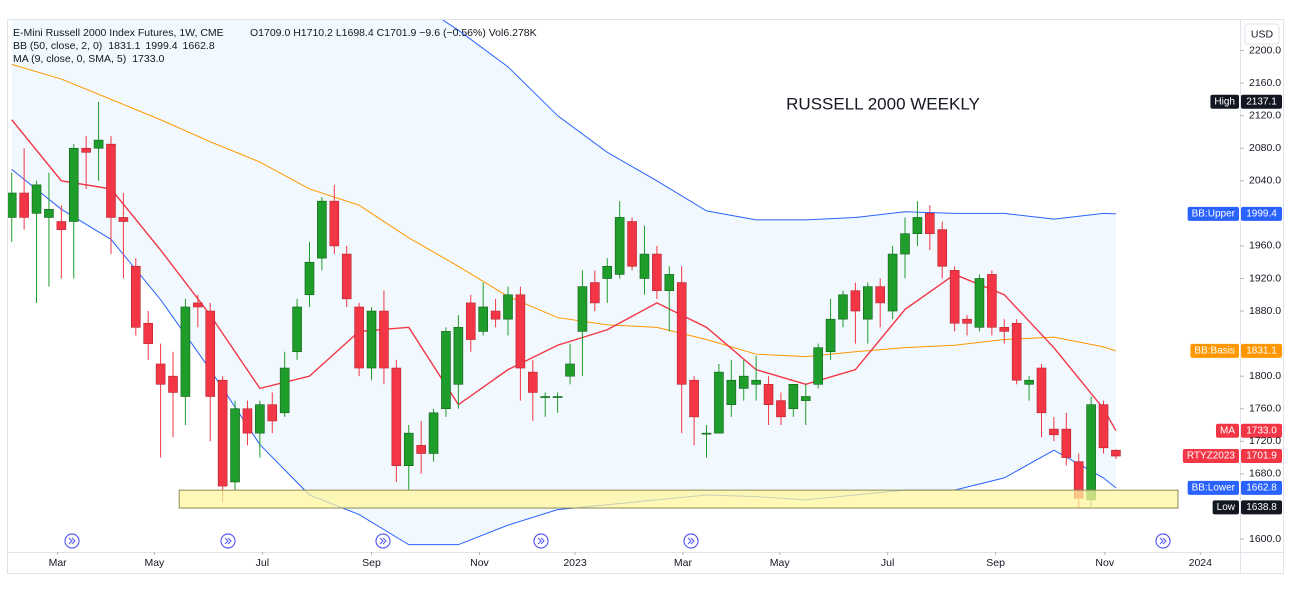 The width and height of the screenshot is (1292, 606). Describe the element at coordinates (678, 499) in the screenshot. I see `support-zone` at that location.